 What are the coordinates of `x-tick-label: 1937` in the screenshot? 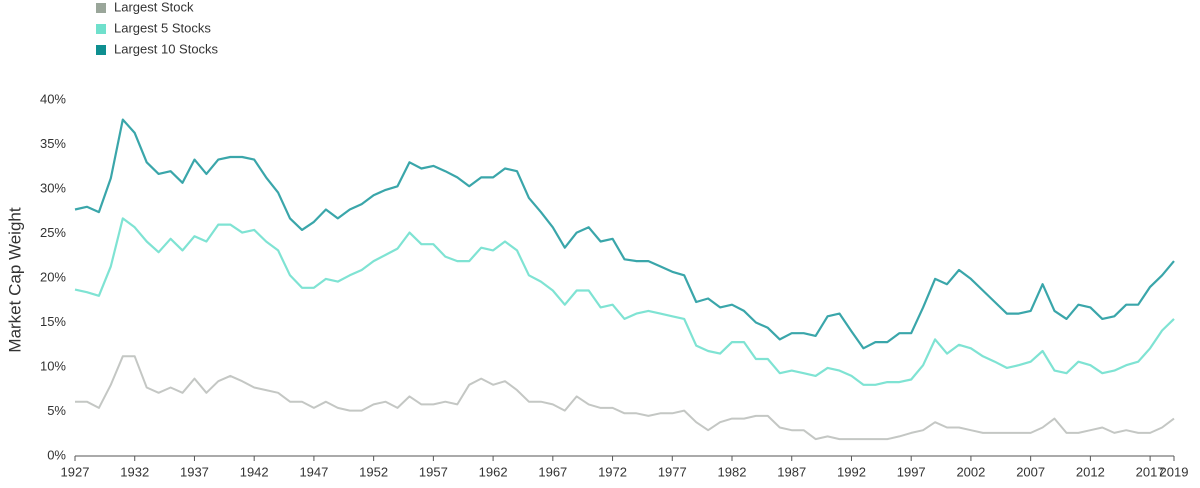 It's located at (194, 471).